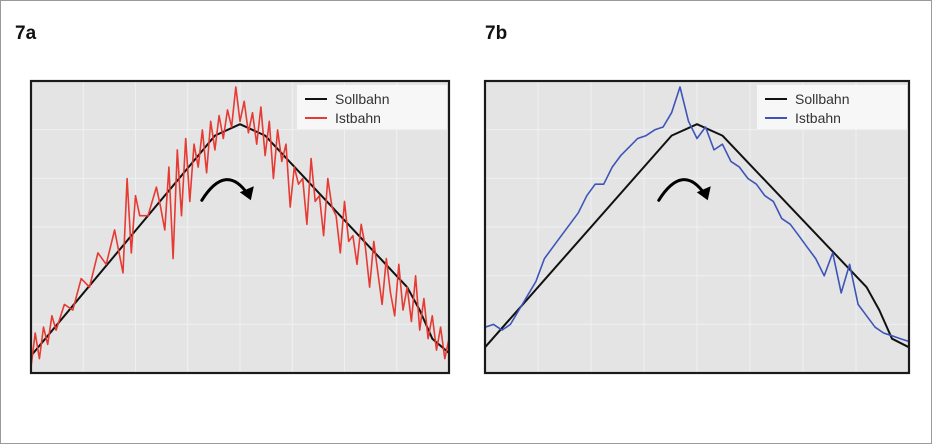 The height and width of the screenshot is (444, 932). What do you see at coordinates (26, 33) in the screenshot?
I see `panel-label-a: 7a` at bounding box center [26, 33].